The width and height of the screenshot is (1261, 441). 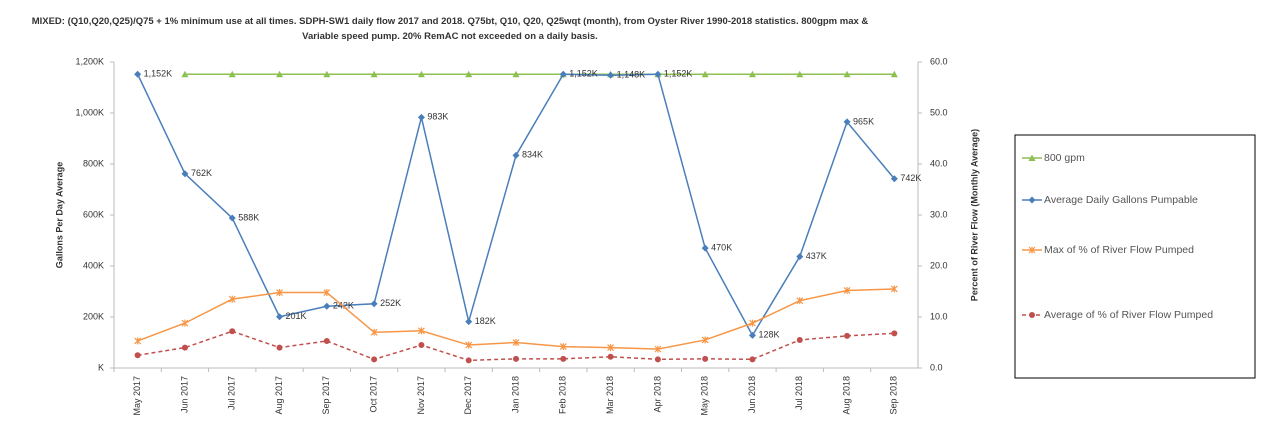 What do you see at coordinates (1129, 315) in the screenshot?
I see `legend-label: Average of % of River Flow Pumped` at bounding box center [1129, 315].